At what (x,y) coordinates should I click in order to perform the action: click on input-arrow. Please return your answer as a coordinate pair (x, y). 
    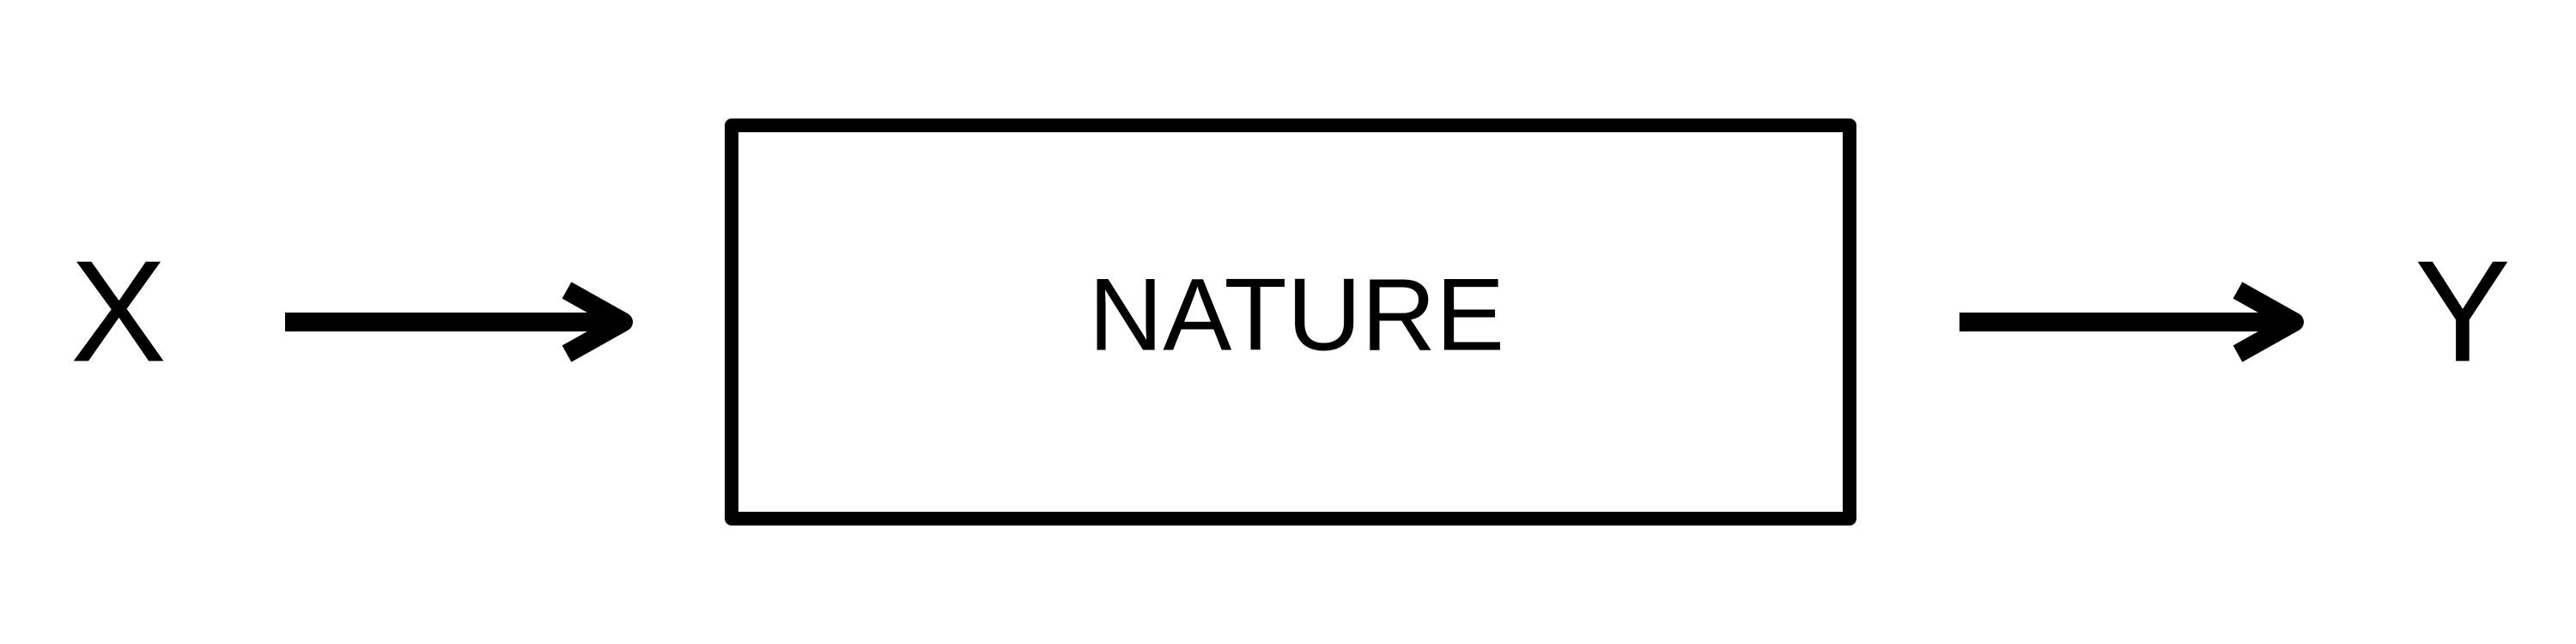
    Looking at the image, I should click on (459, 322).